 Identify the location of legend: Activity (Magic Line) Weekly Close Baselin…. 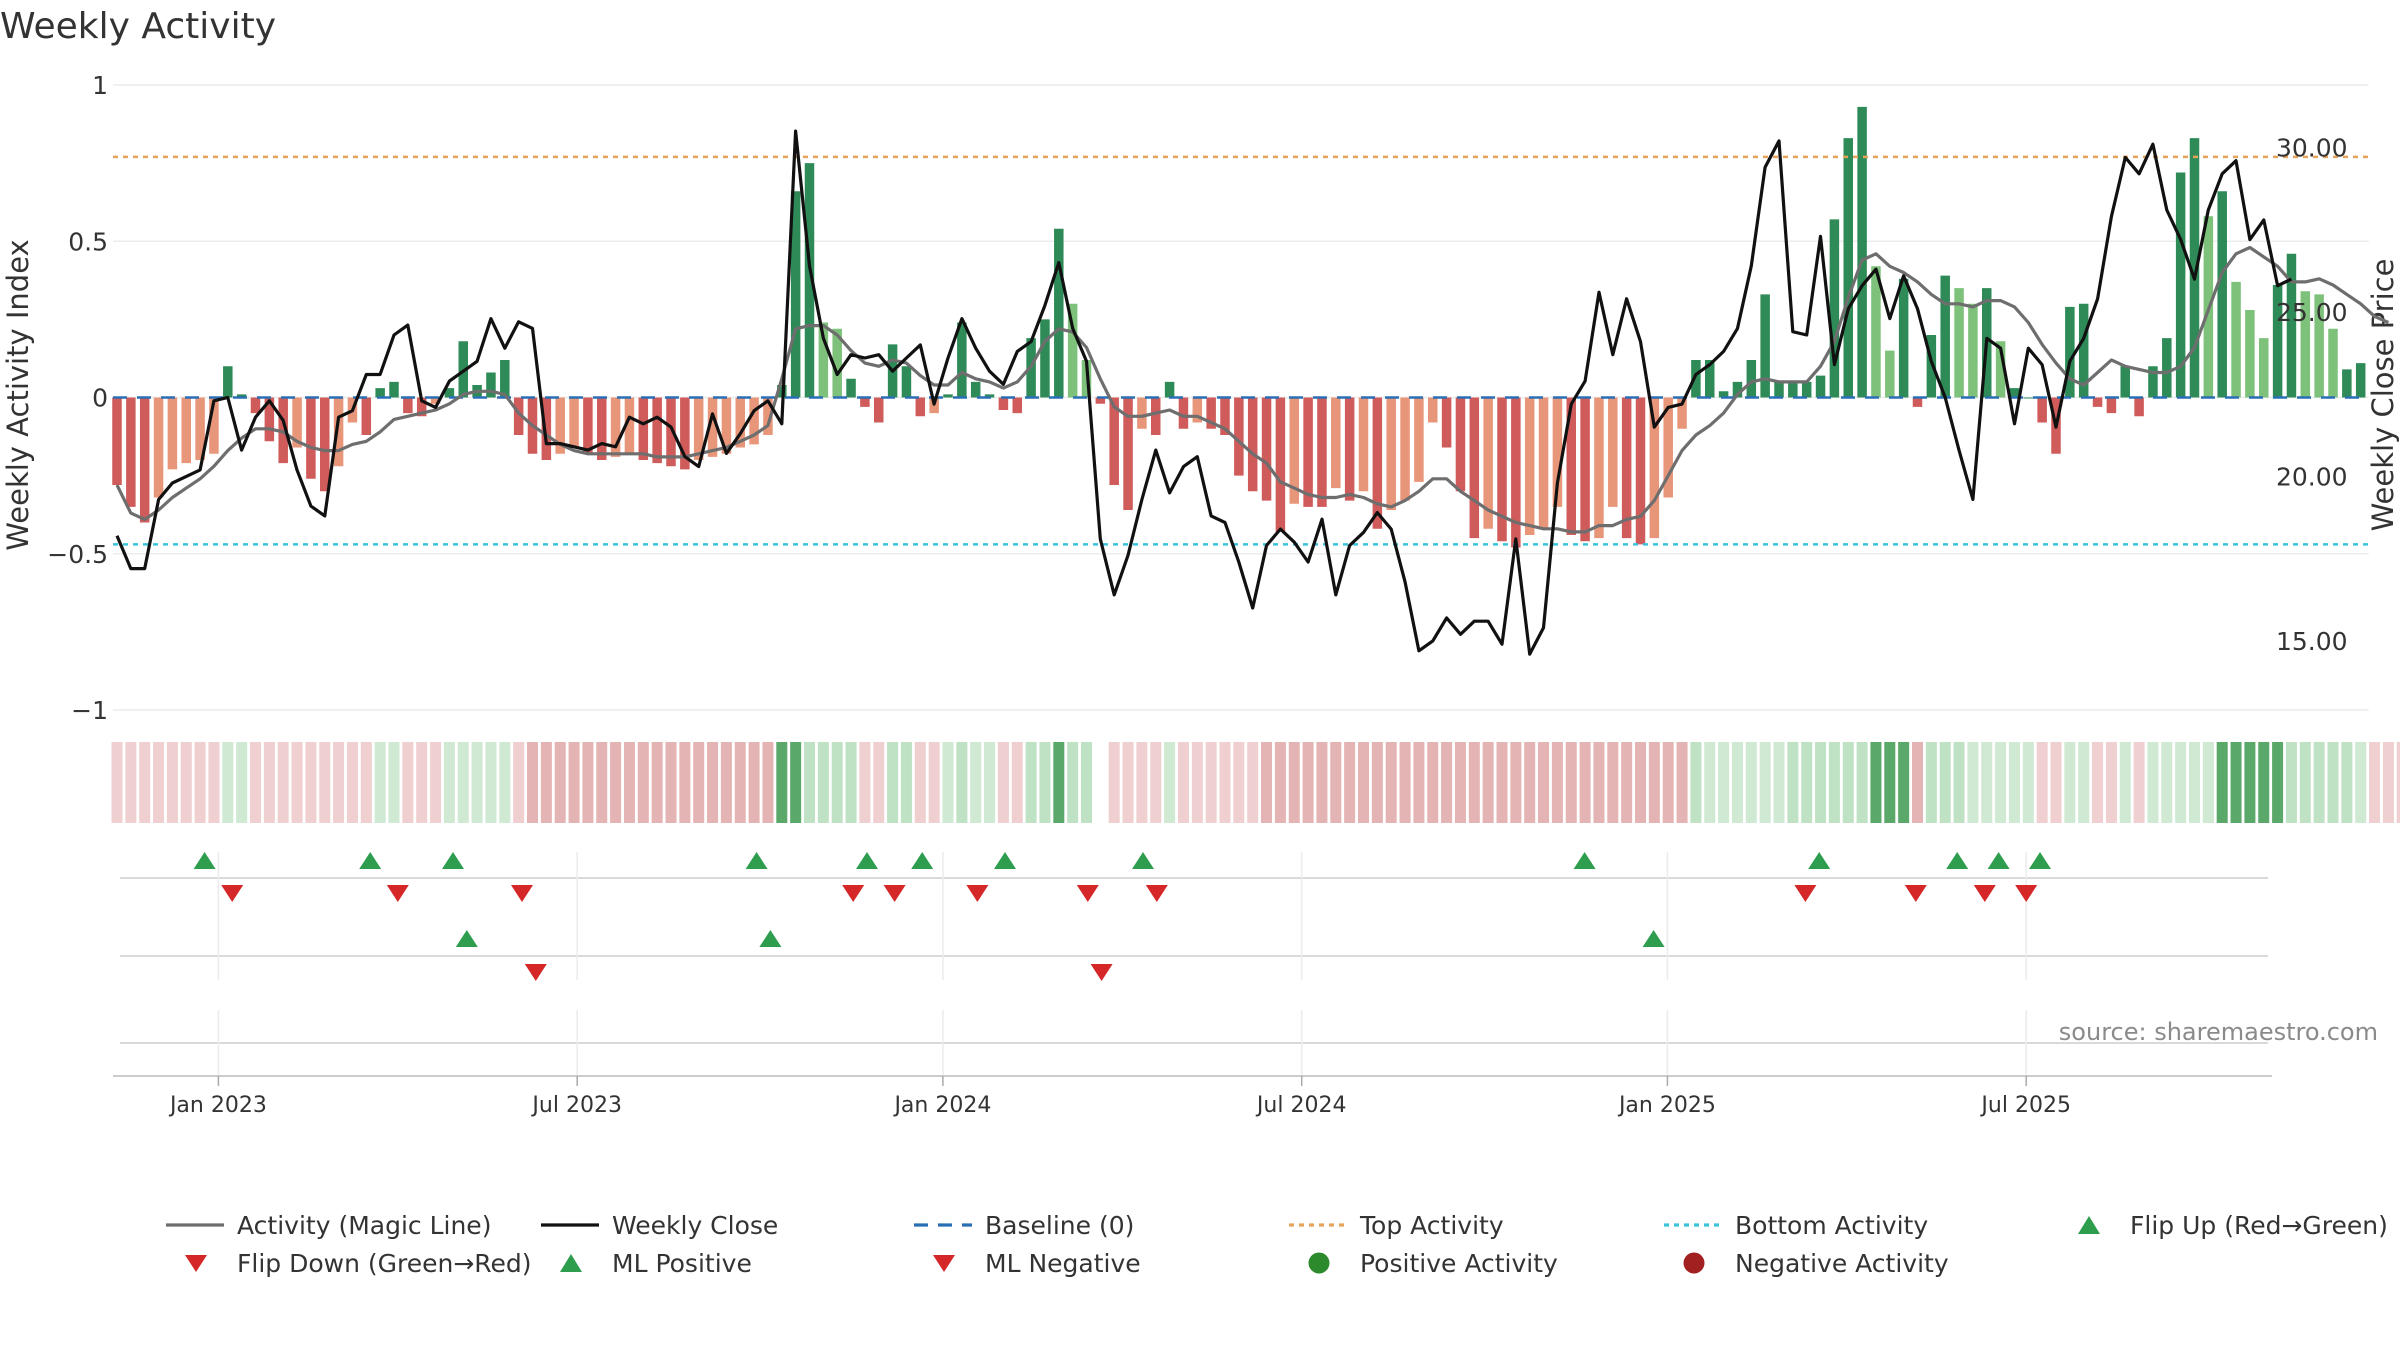
(1277, 1244).